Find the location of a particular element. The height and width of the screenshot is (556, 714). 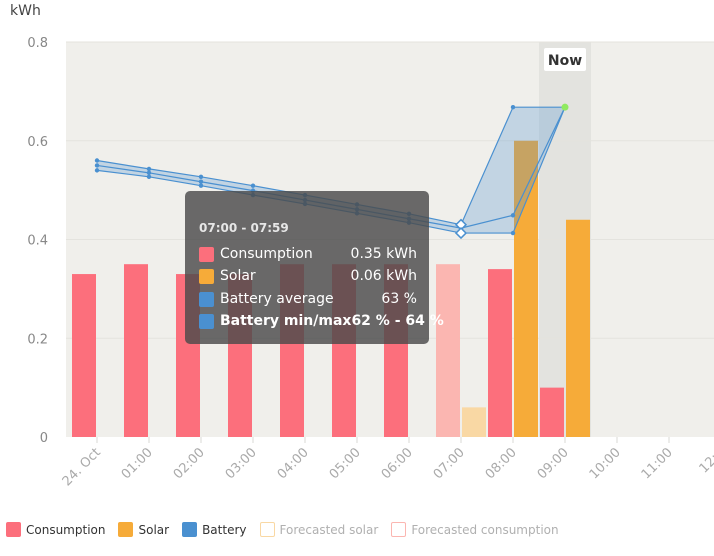

tooltip-solar-label: Solar is located at coordinates (238, 276).